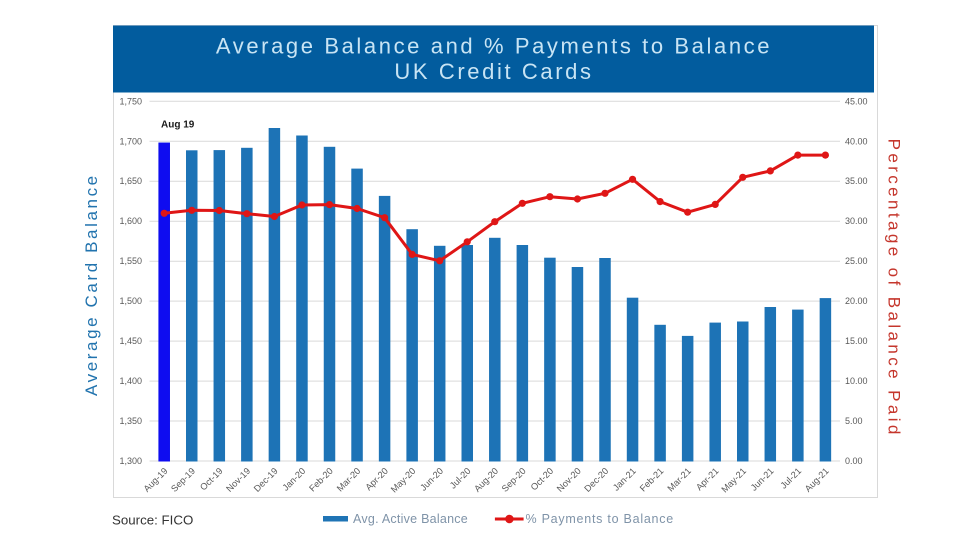 This screenshot has height=540, width=960. I want to click on svg-text: 1,700, so click(130, 141).